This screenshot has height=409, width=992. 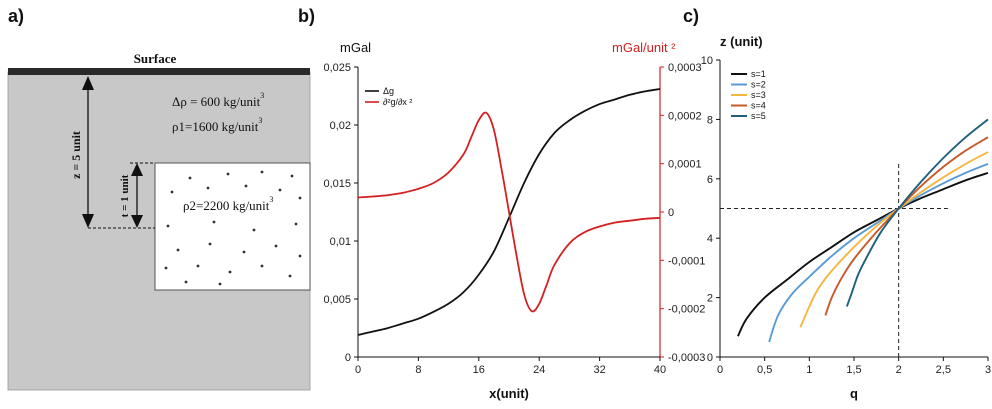 What do you see at coordinates (899, 370) in the screenshot?
I see `chart-c-x-tick-label: 2` at bounding box center [899, 370].